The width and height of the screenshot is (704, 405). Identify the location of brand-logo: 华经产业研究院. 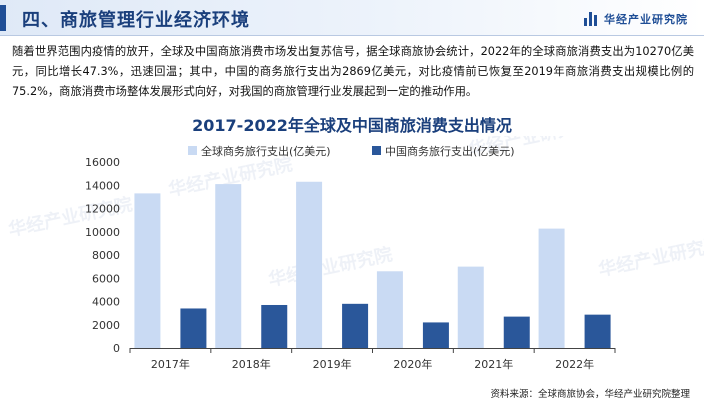
(636, 19).